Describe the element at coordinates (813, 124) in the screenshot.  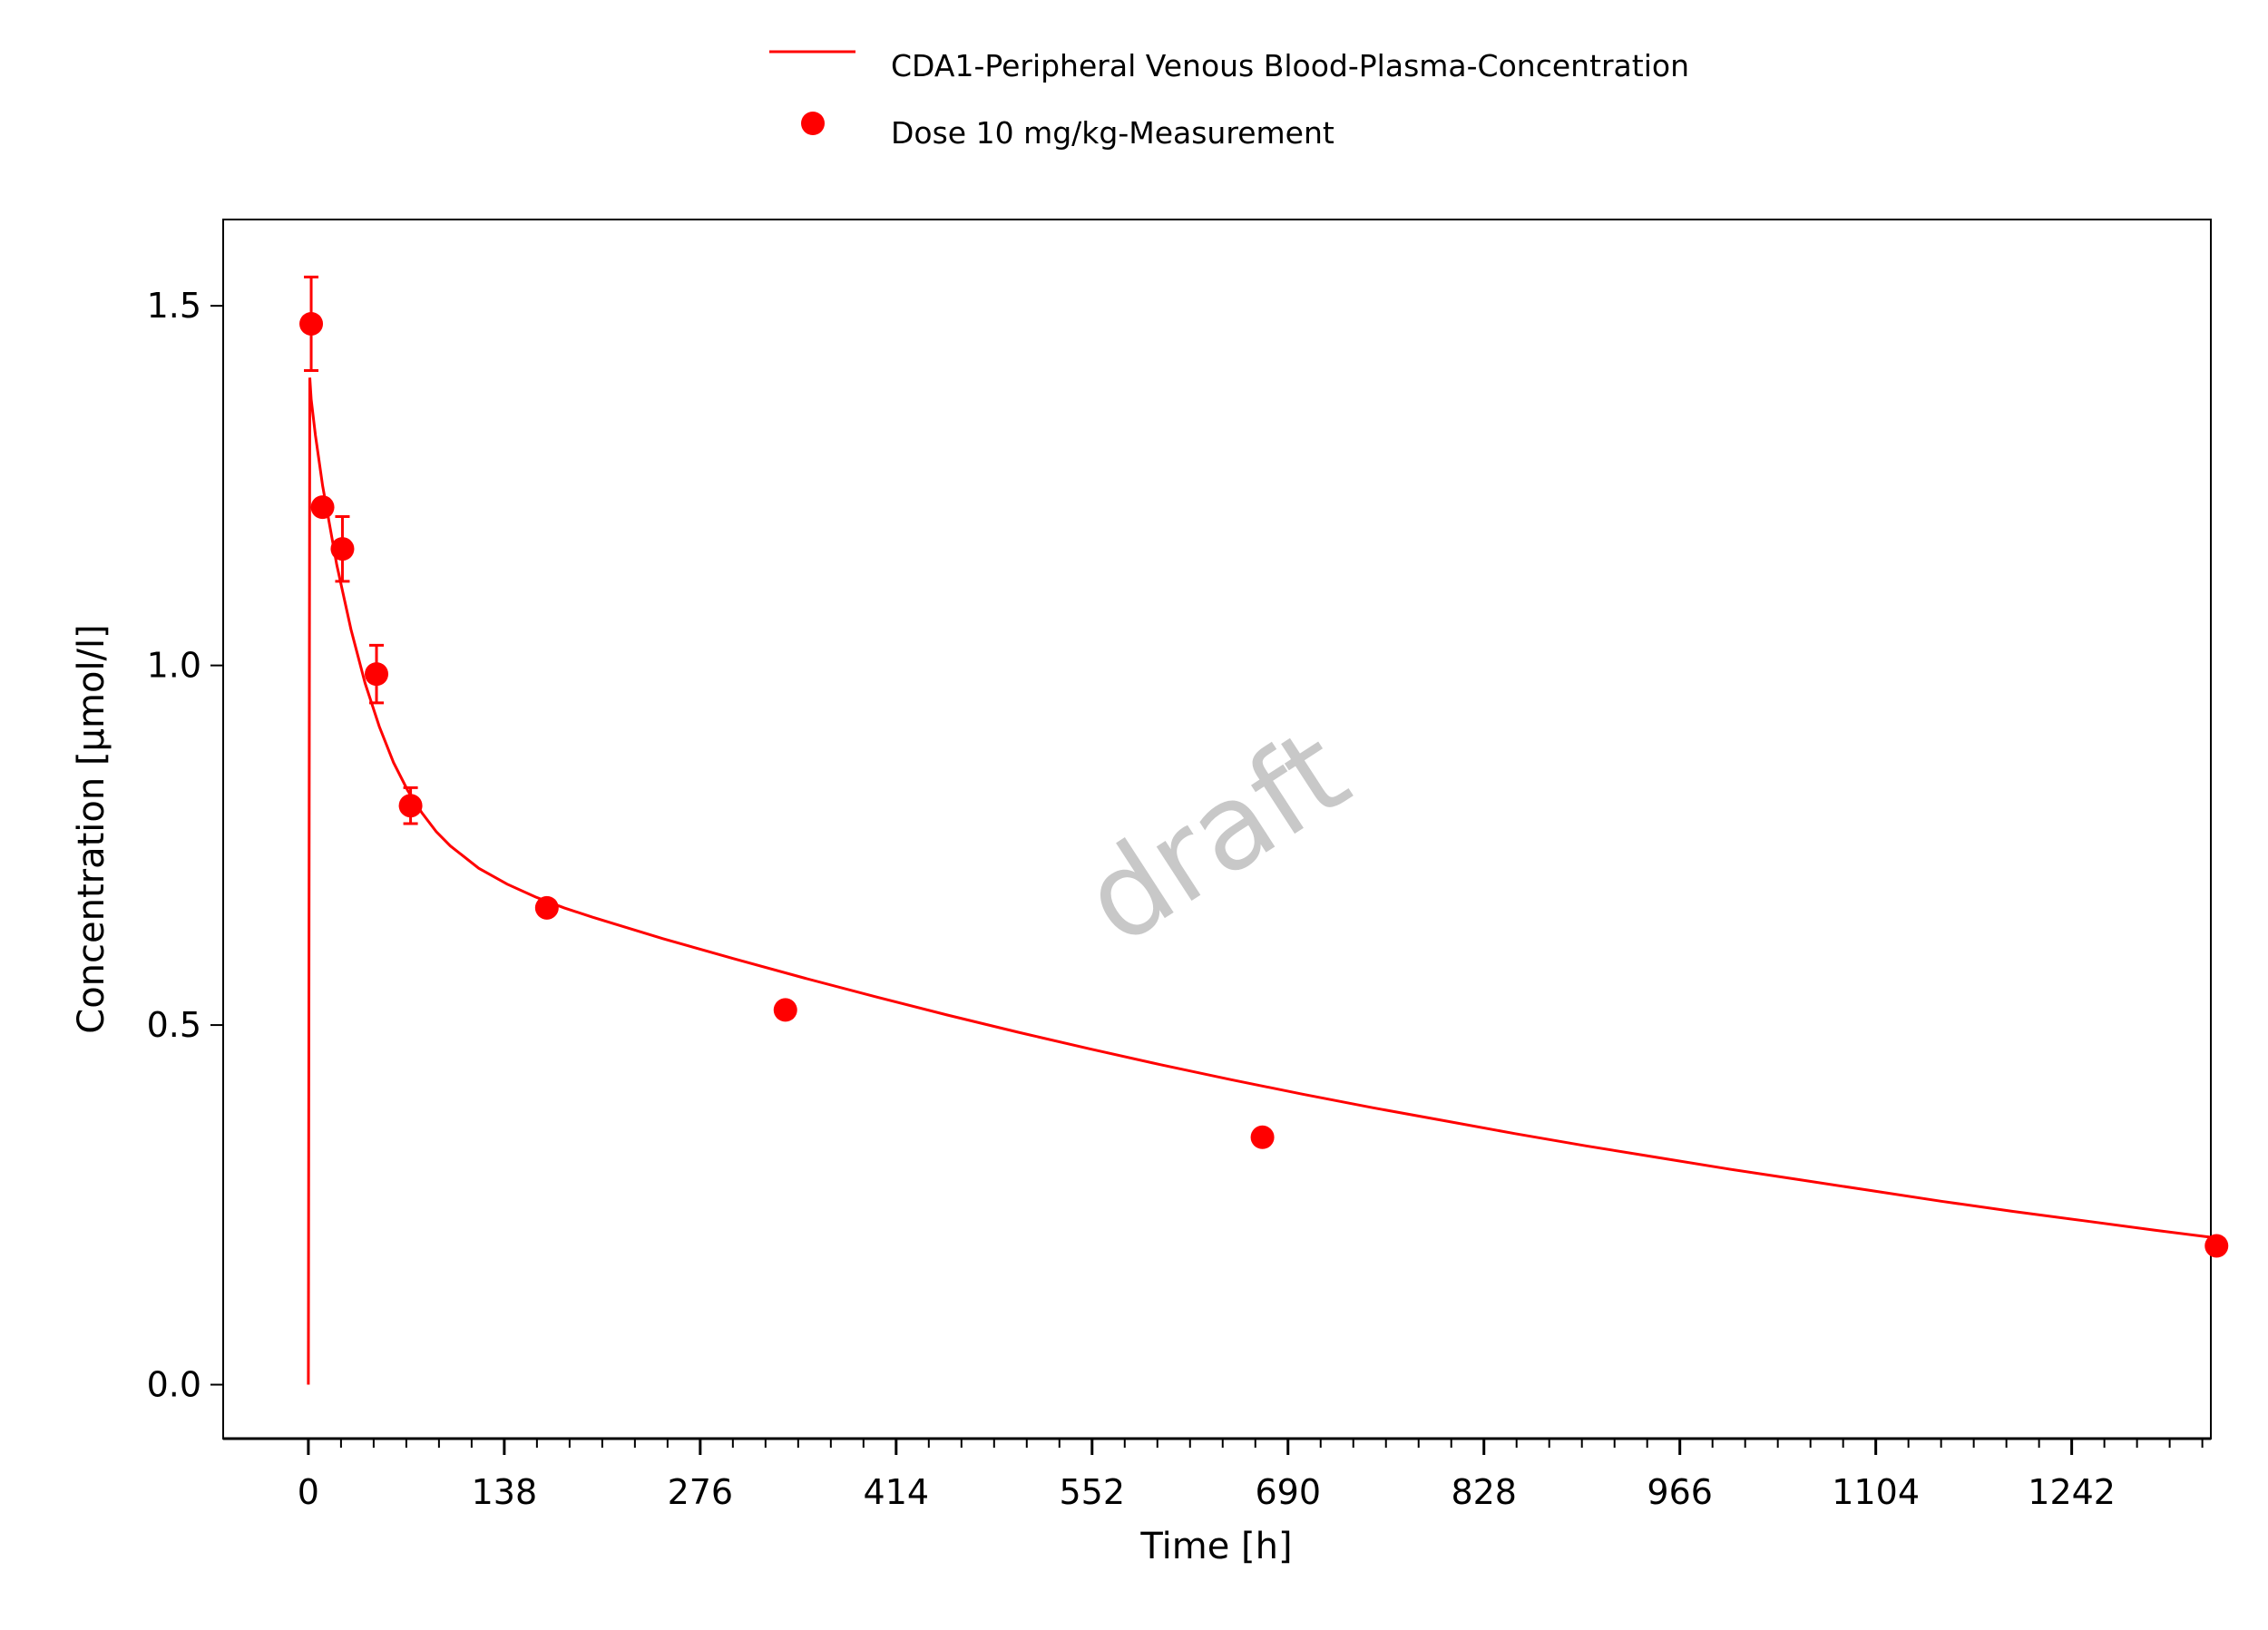
I see `legend-marker-swatch` at that location.